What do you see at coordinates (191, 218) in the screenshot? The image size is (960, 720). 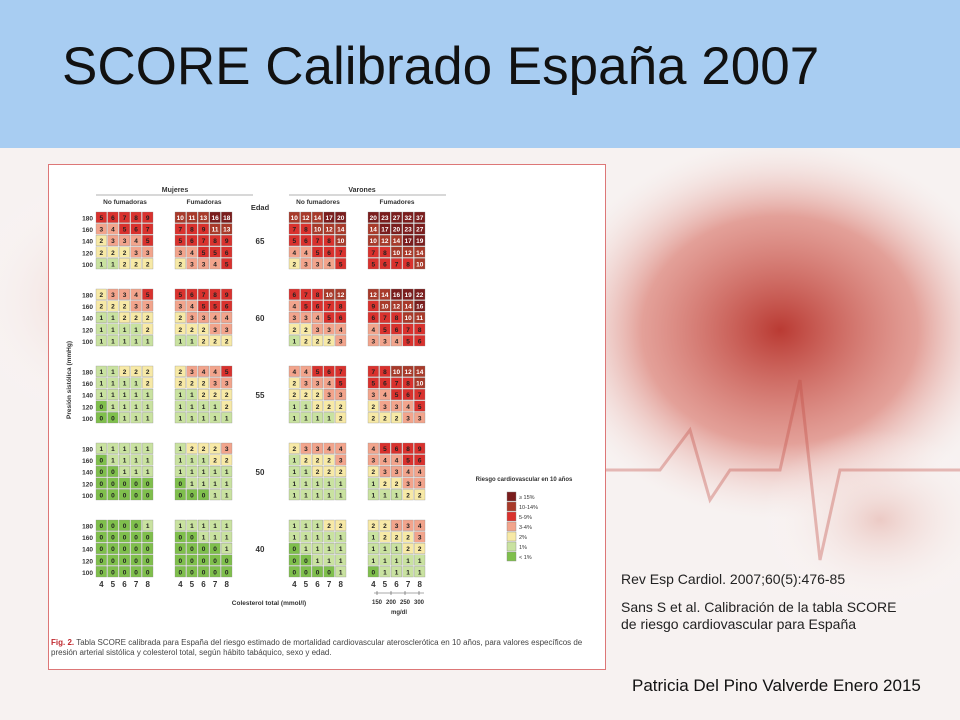 I see `risk-value: 11` at bounding box center [191, 218].